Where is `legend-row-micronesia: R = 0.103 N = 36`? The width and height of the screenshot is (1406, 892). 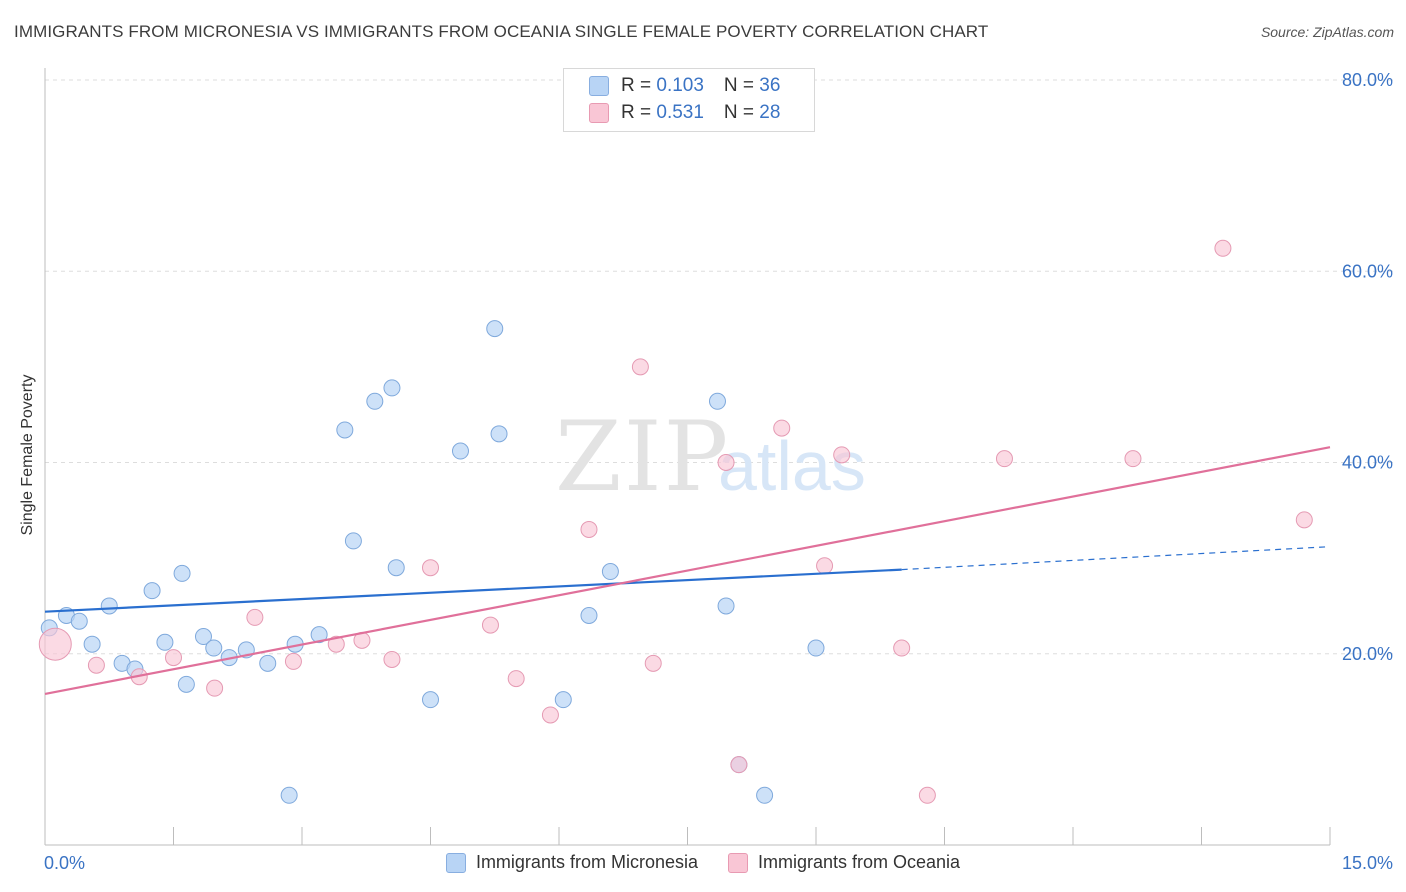
legend-row-micronesia: R = 0.103 N = 36 is located at coordinates (684, 86).